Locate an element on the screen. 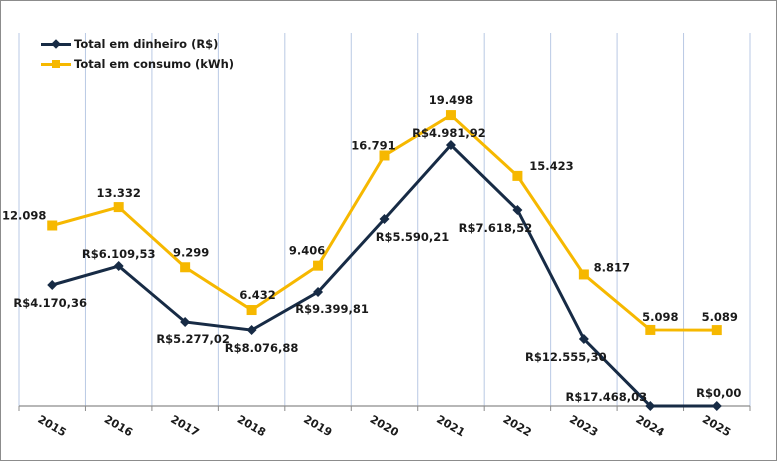  data-label: 8.817 is located at coordinates (612, 267).